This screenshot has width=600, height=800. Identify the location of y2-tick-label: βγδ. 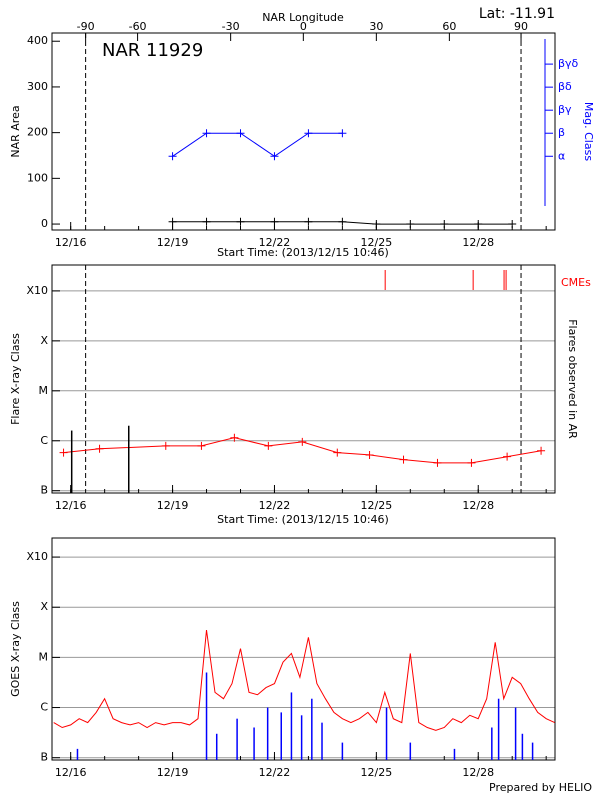
(568, 63).